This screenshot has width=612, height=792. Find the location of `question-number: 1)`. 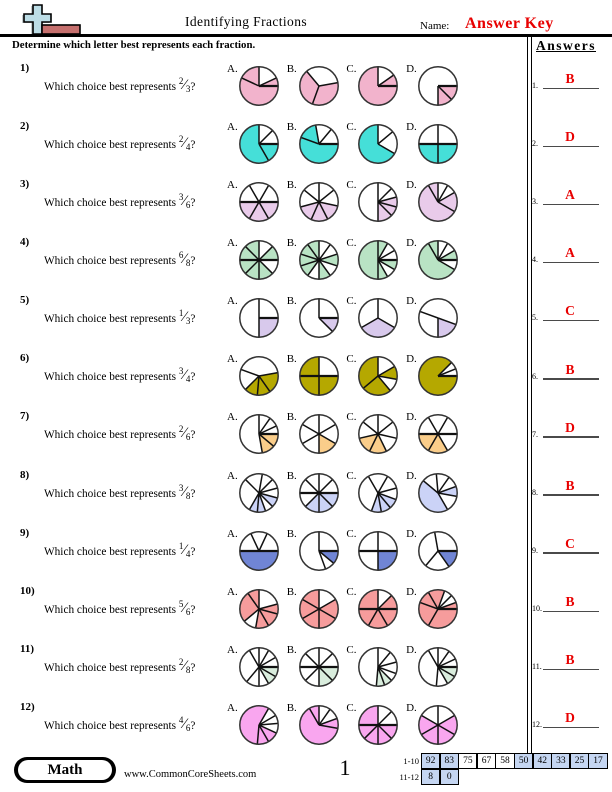

question-number: 1) is located at coordinates (25, 68).